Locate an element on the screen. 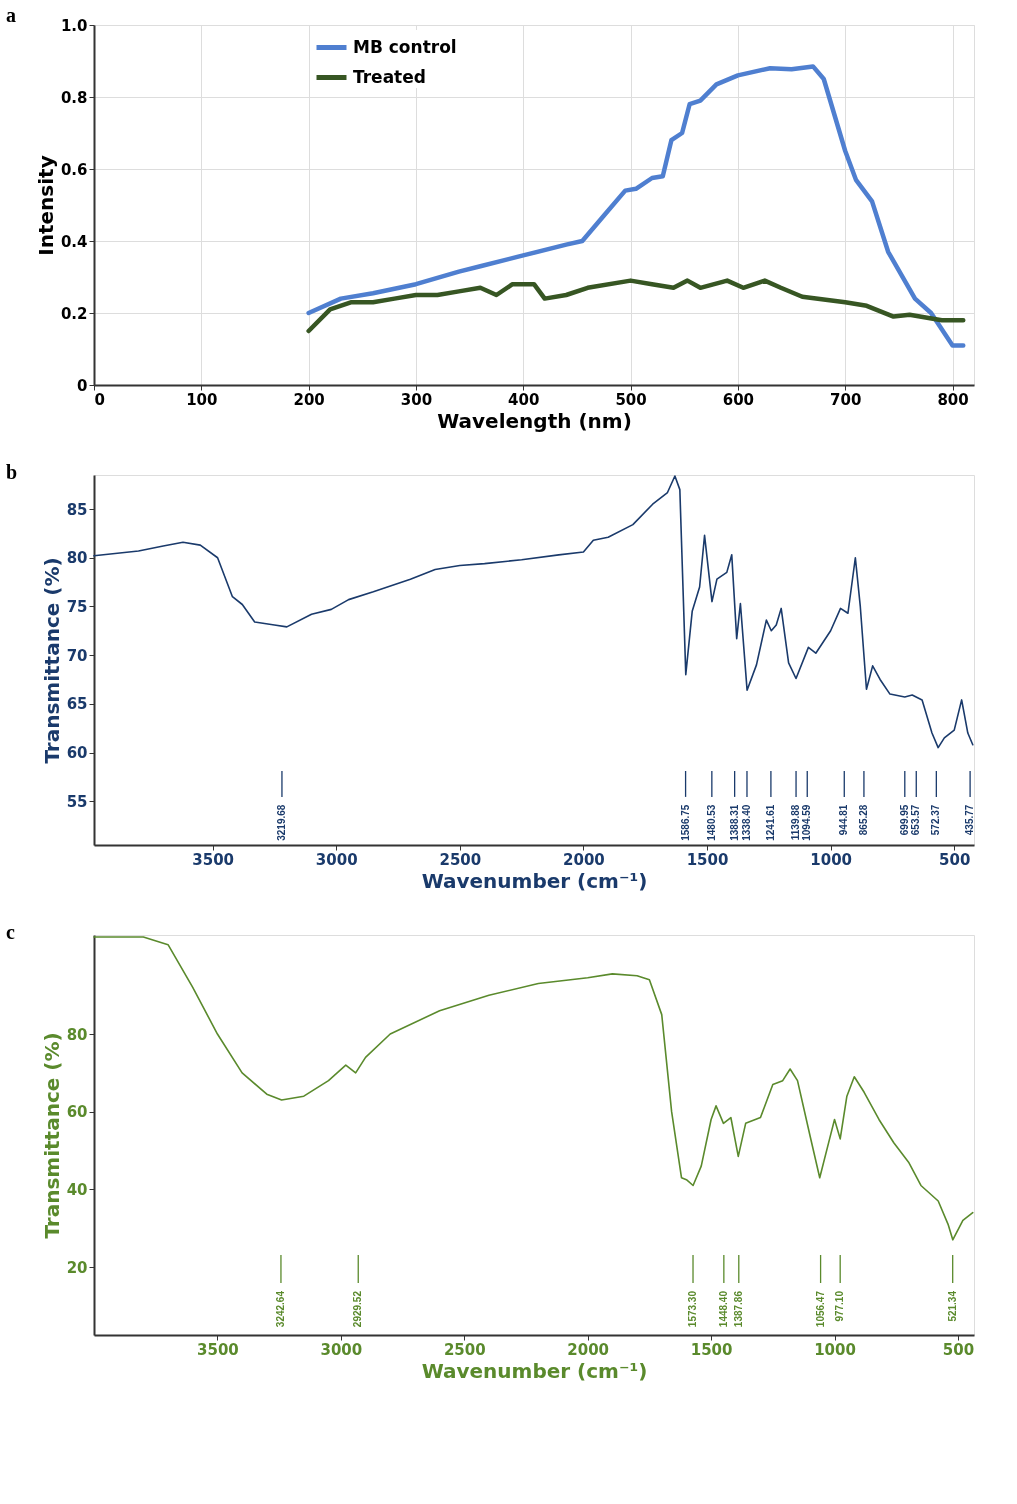 The width and height of the screenshot is (1017, 1504). x-tick-label: 400 is located at coordinates (524, 399).